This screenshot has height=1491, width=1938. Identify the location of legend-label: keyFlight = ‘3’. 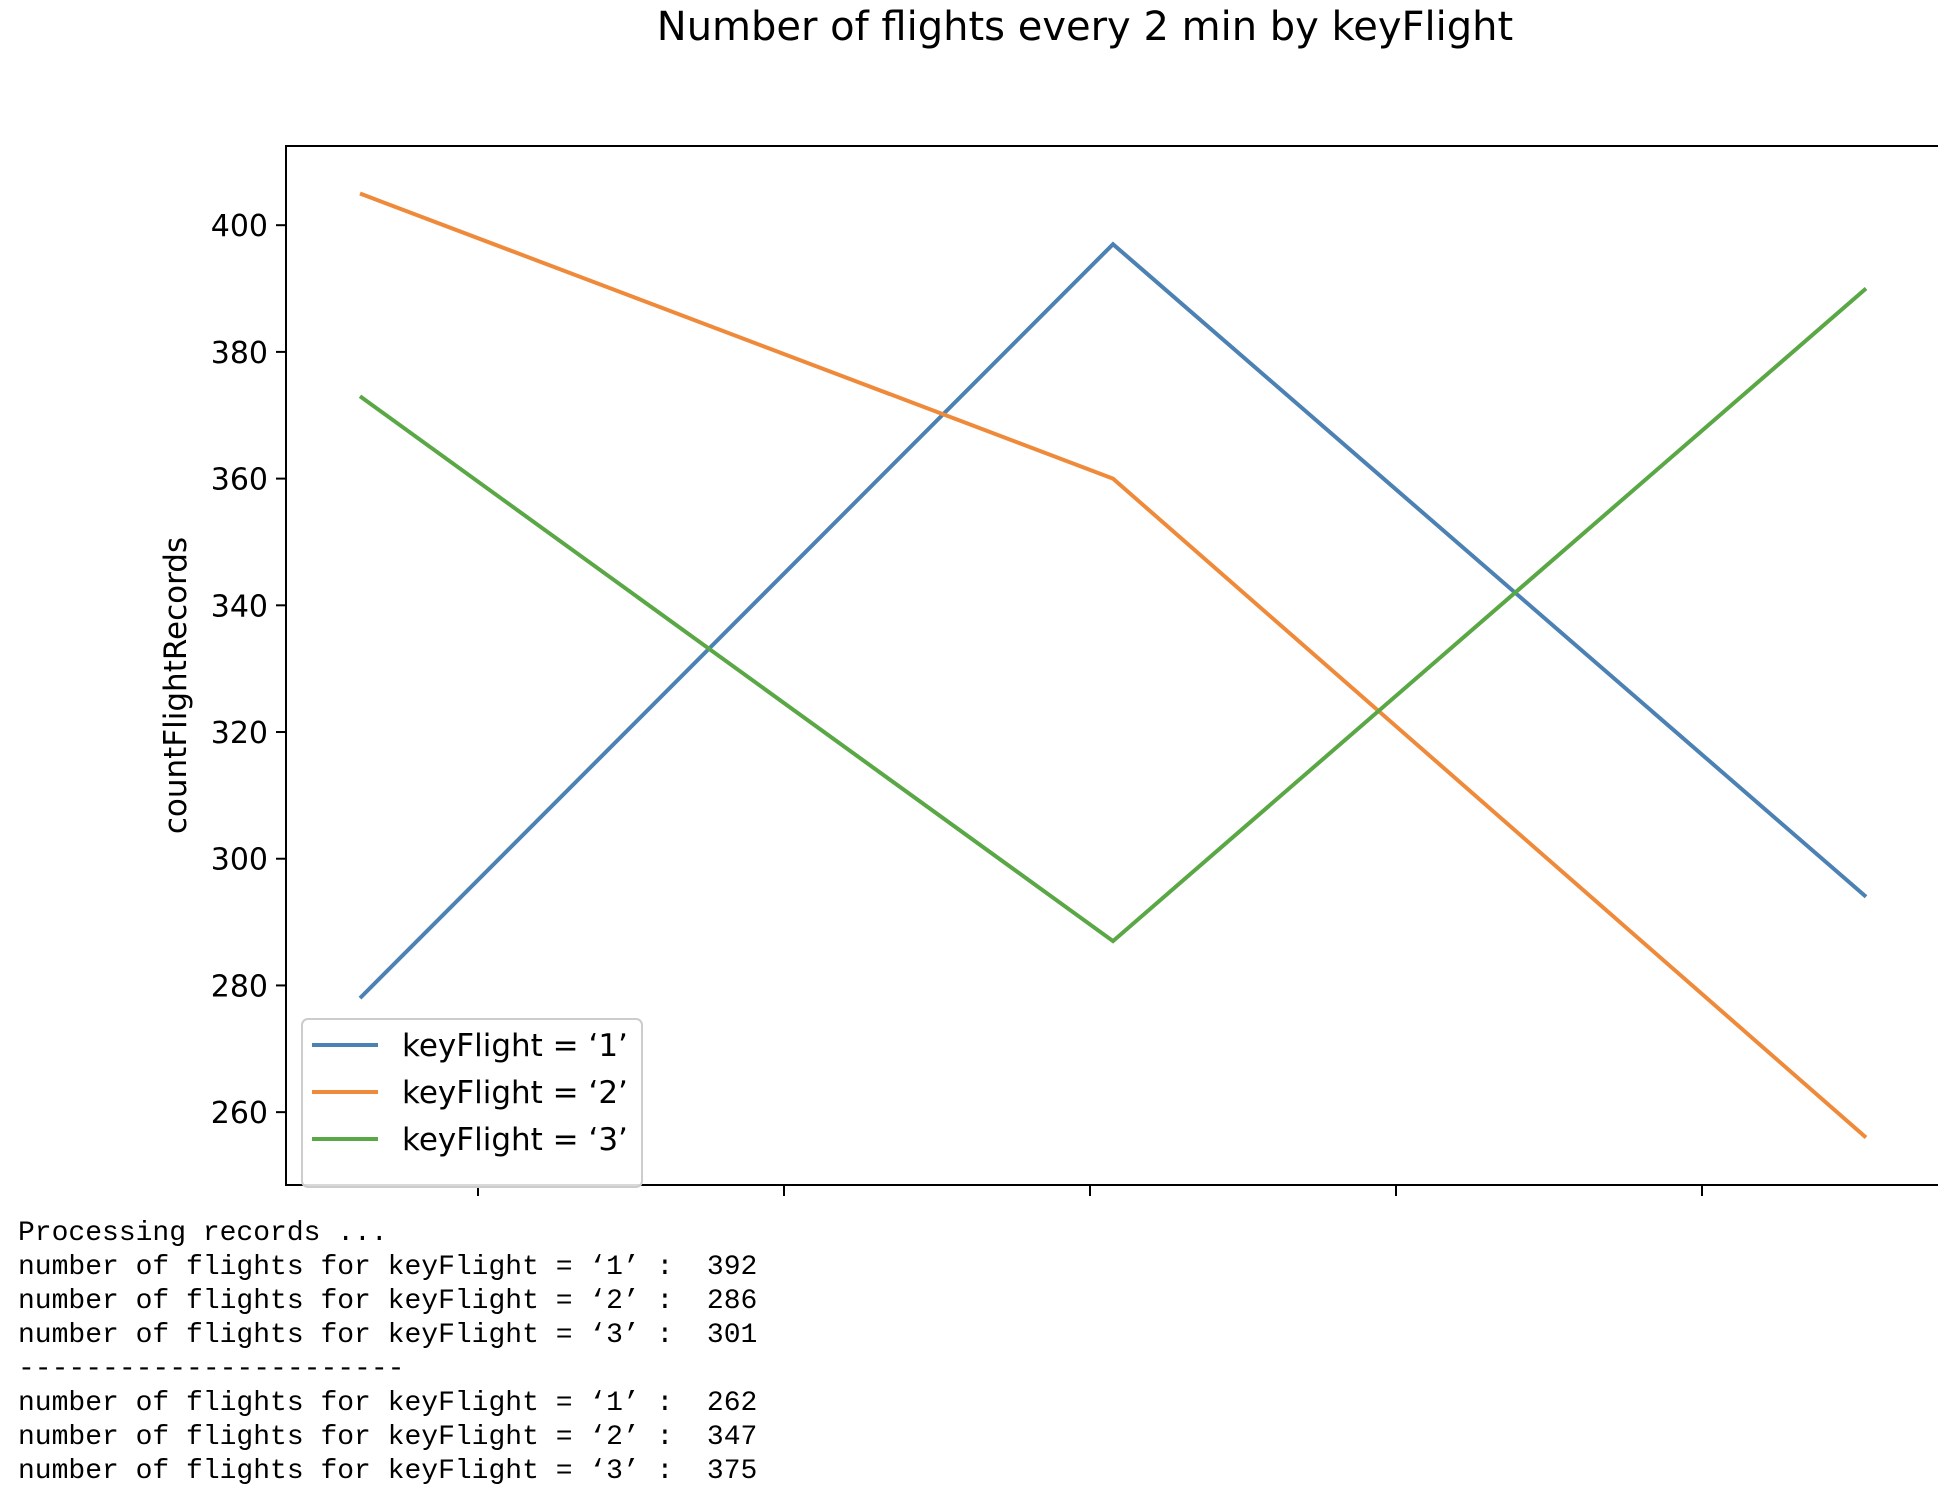
(515, 1140).